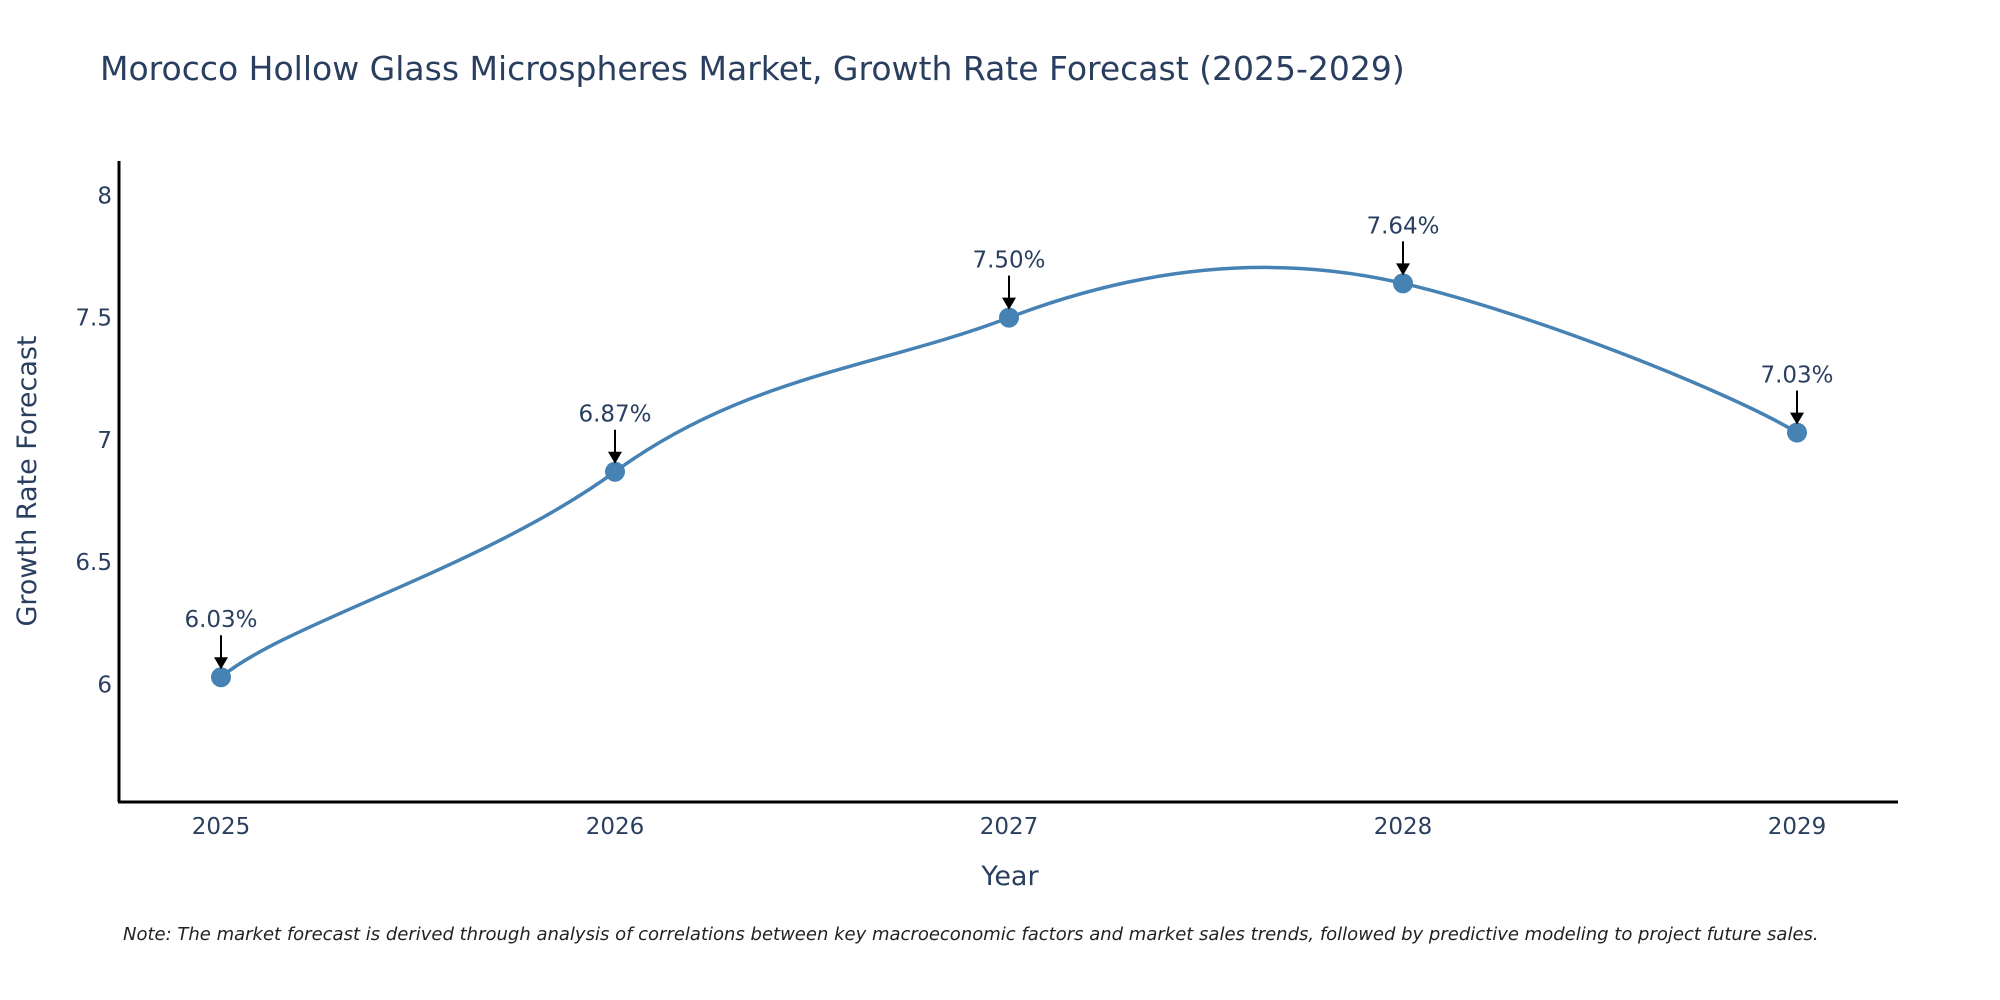  Describe the element at coordinates (1796, 376) in the screenshot. I see `data-label: 7.03%` at that location.